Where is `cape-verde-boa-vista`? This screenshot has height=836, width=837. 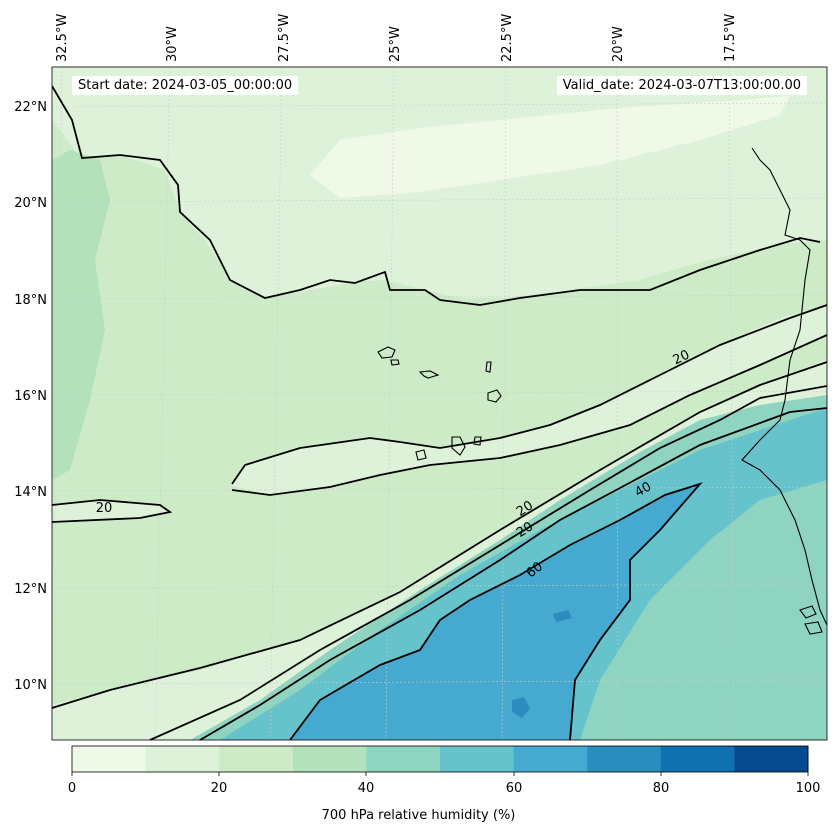 cape-verde-boa-vista is located at coordinates (494, 396).